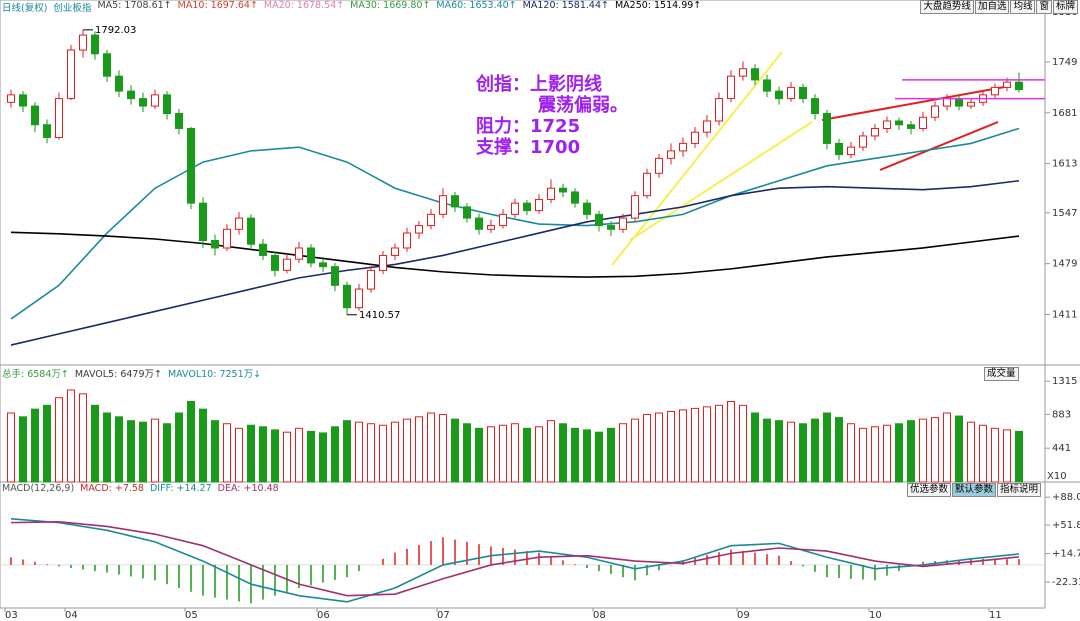  Describe the element at coordinates (1064, 381) in the screenshot. I see `y-tick-label: 1315` at that location.